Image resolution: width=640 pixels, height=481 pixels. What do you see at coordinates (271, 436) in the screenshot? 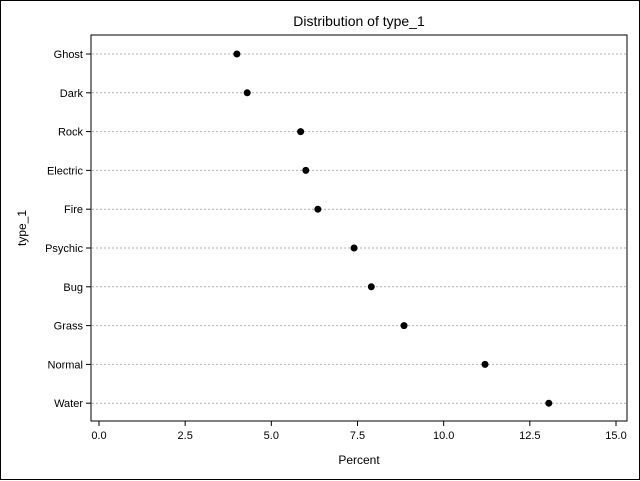
I see `x-tick-label: 5.0` at bounding box center [271, 436].